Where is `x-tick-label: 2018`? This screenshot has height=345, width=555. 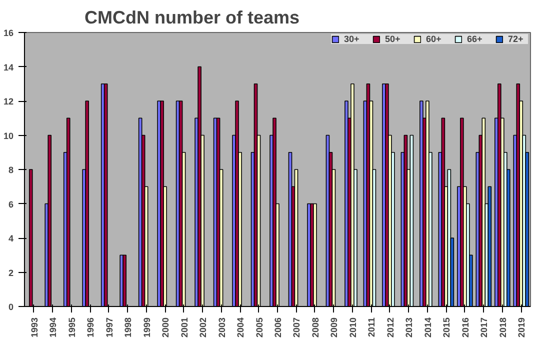
x-tick-label: 2018 is located at coordinates (503, 327).